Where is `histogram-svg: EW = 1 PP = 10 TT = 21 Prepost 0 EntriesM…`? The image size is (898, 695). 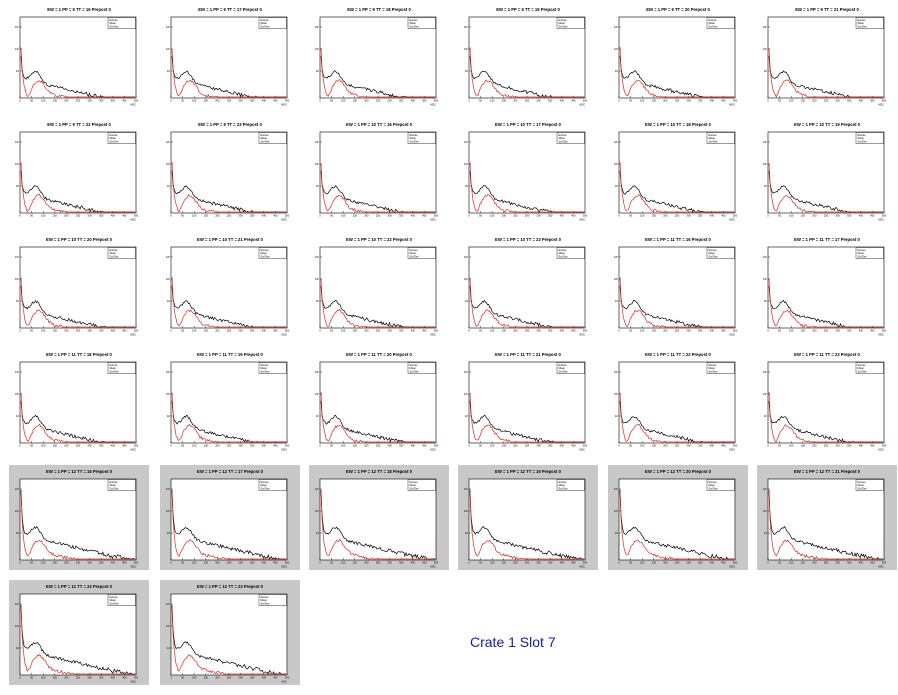 histogram-svg: EW = 1 PP = 10 TT = 21 Prepost 0 EntriesM… is located at coordinates (228, 287).